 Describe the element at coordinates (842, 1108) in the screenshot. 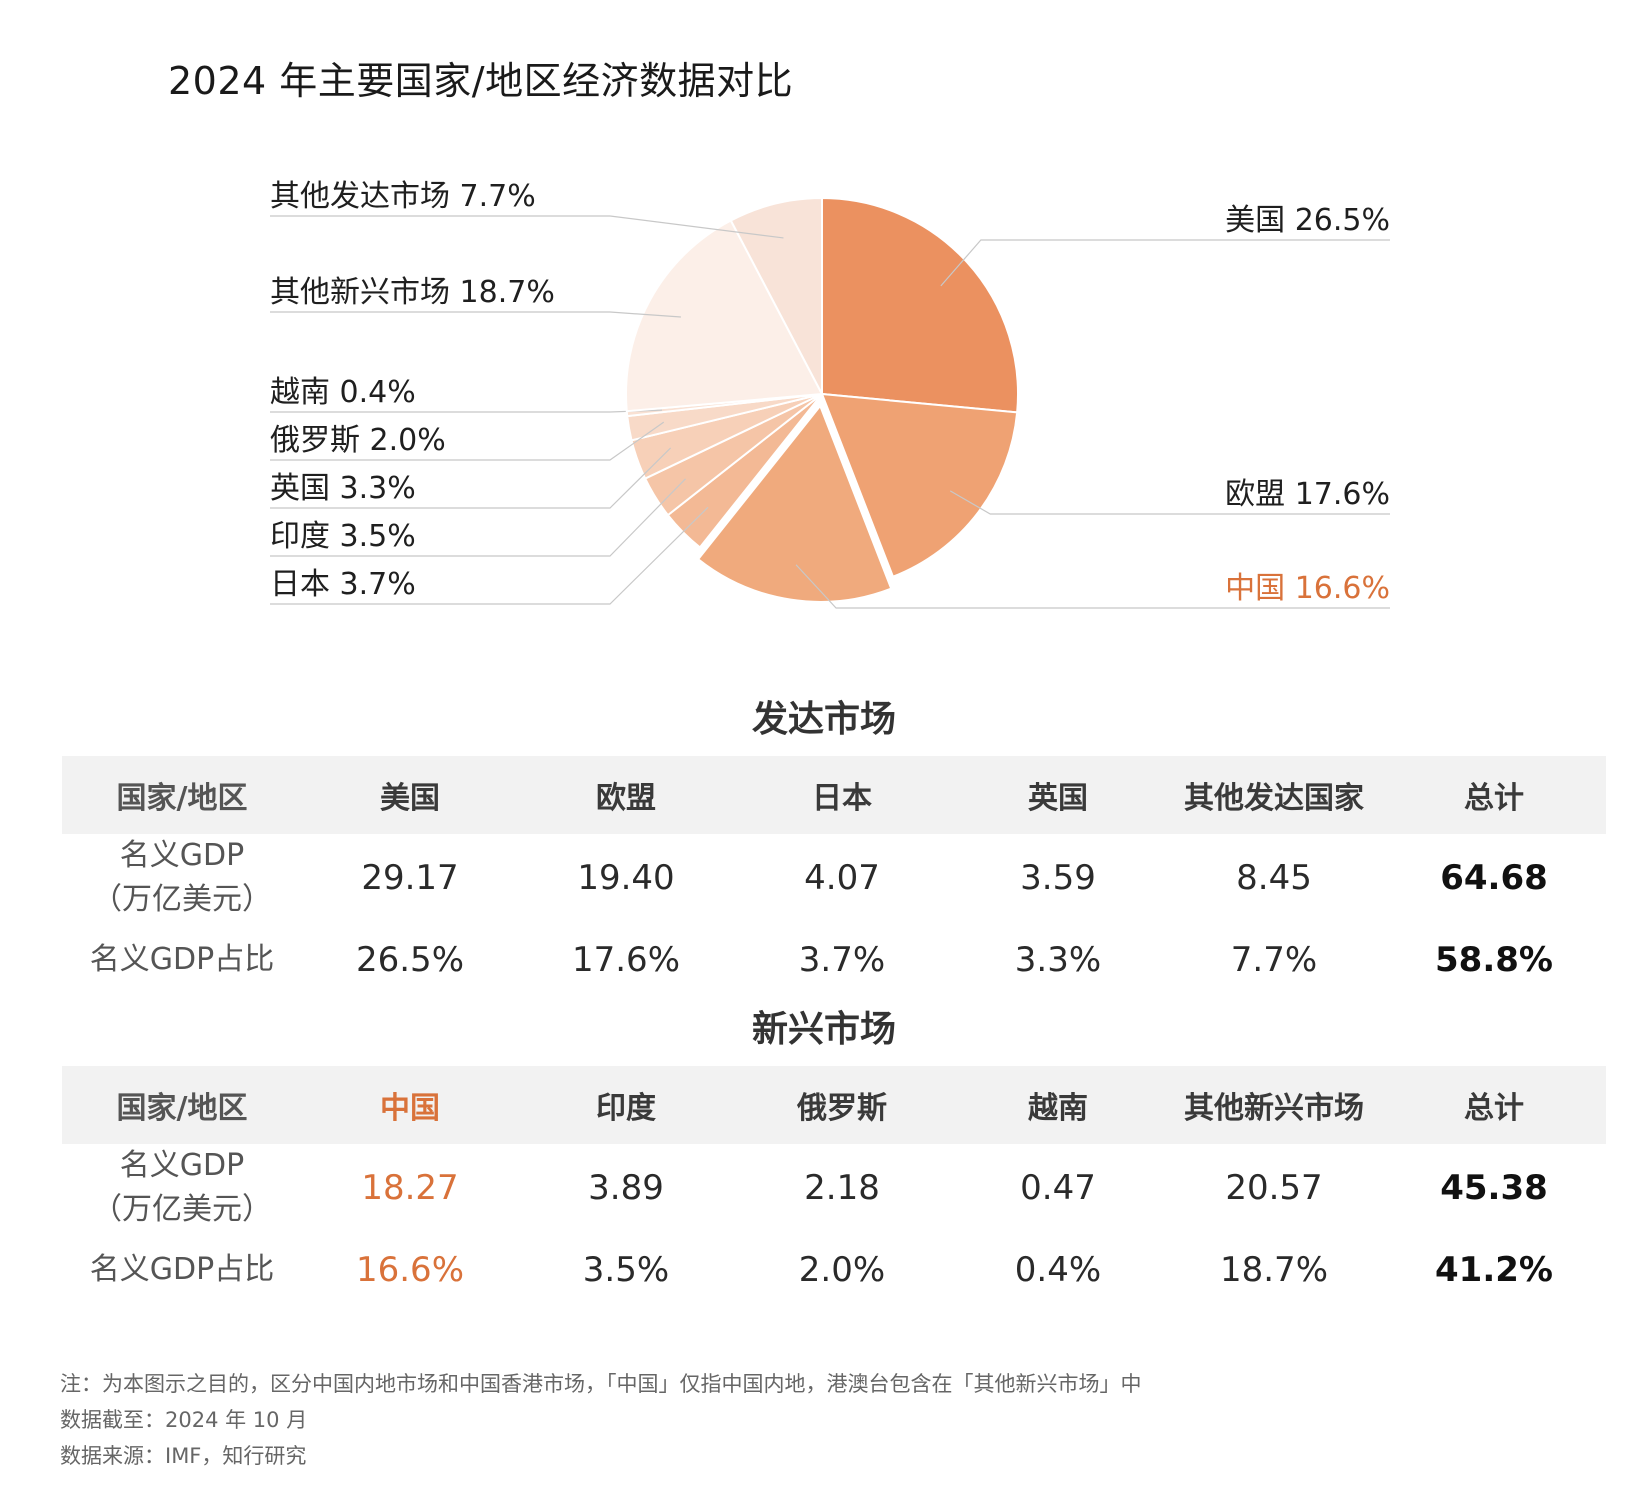

I see `col-header: 俄罗斯` at that location.